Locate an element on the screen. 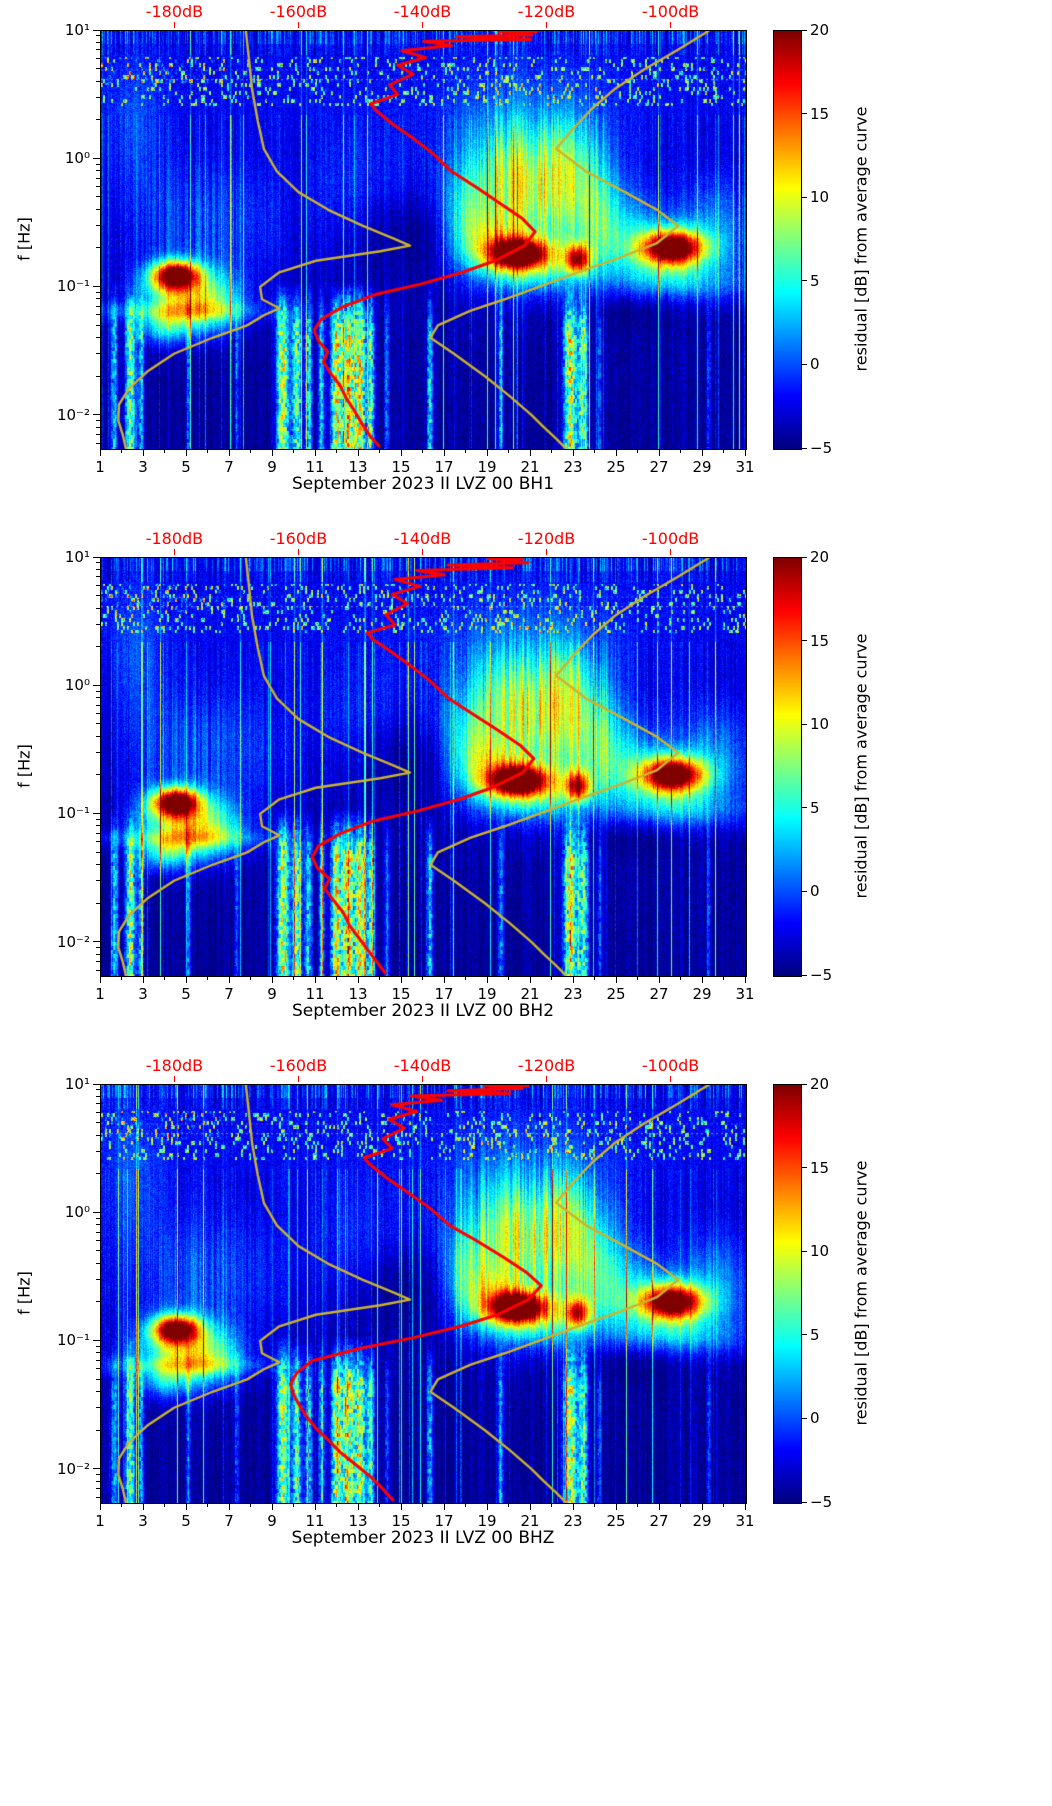 Image resolution: width=1052 pixels, height=1806 pixels. x-tick-label: 1 is located at coordinates (100, 1521).